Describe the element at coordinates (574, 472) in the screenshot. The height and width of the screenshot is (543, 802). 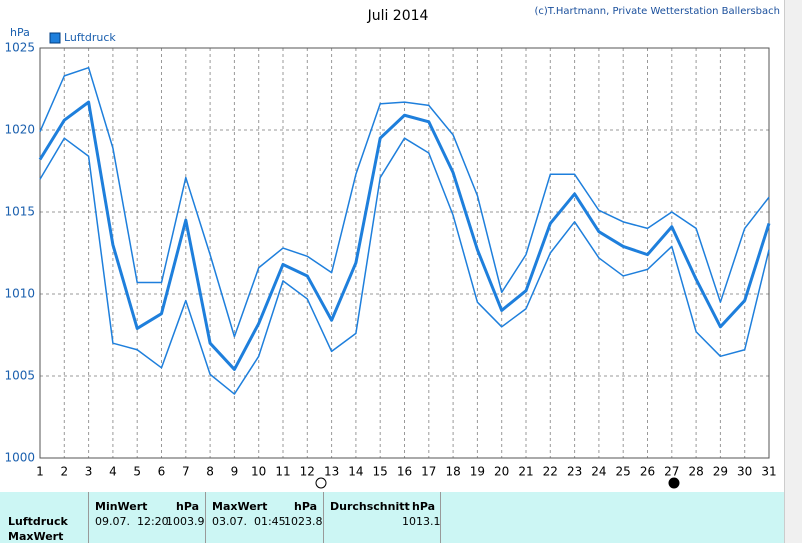
I see `x-tick-label: 23` at that location.